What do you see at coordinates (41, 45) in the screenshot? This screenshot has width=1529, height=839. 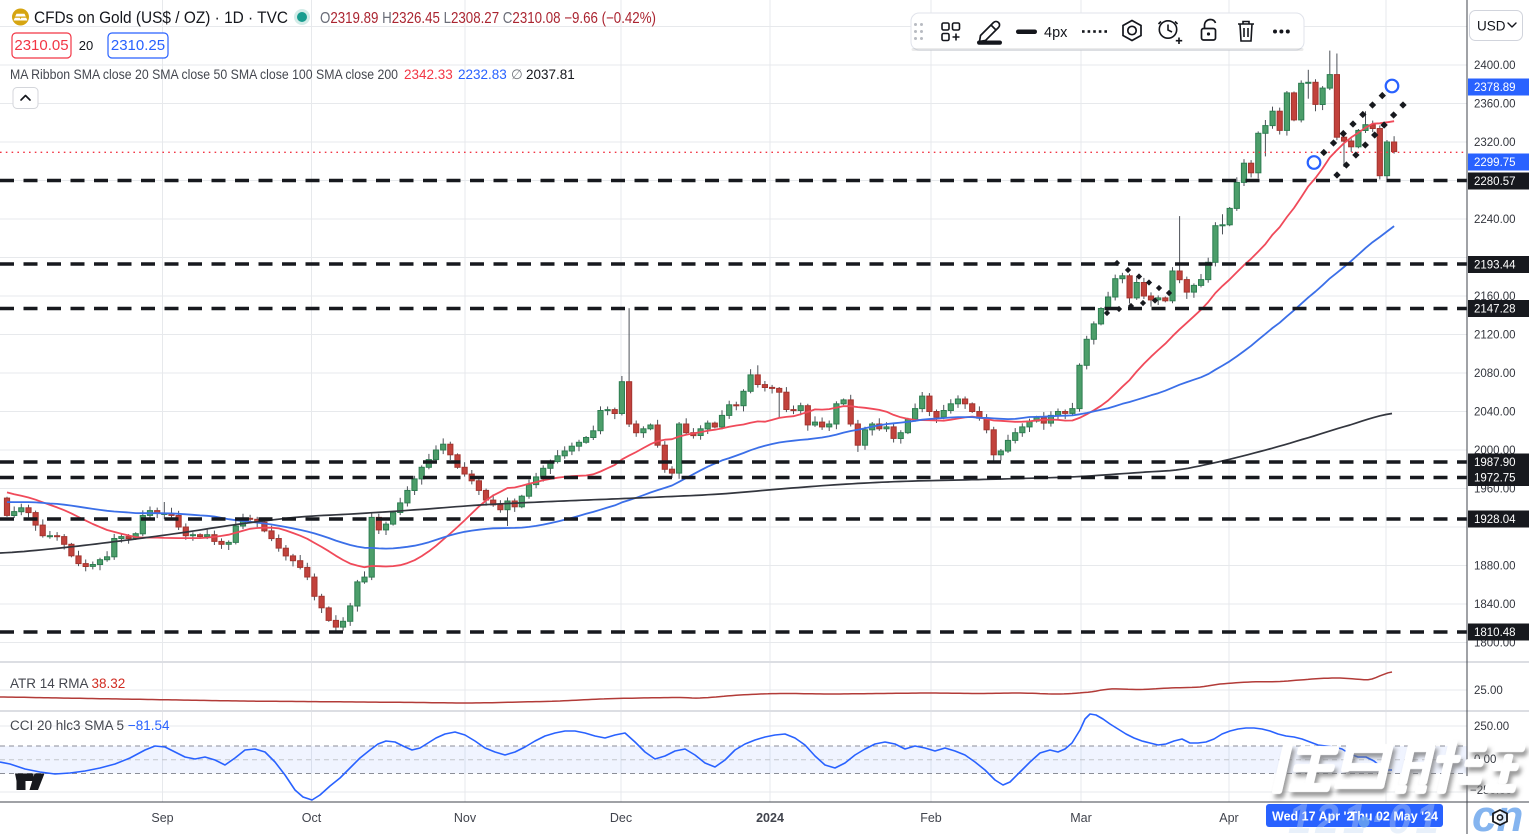 I see `svg-text: 2310.05` at bounding box center [41, 45].